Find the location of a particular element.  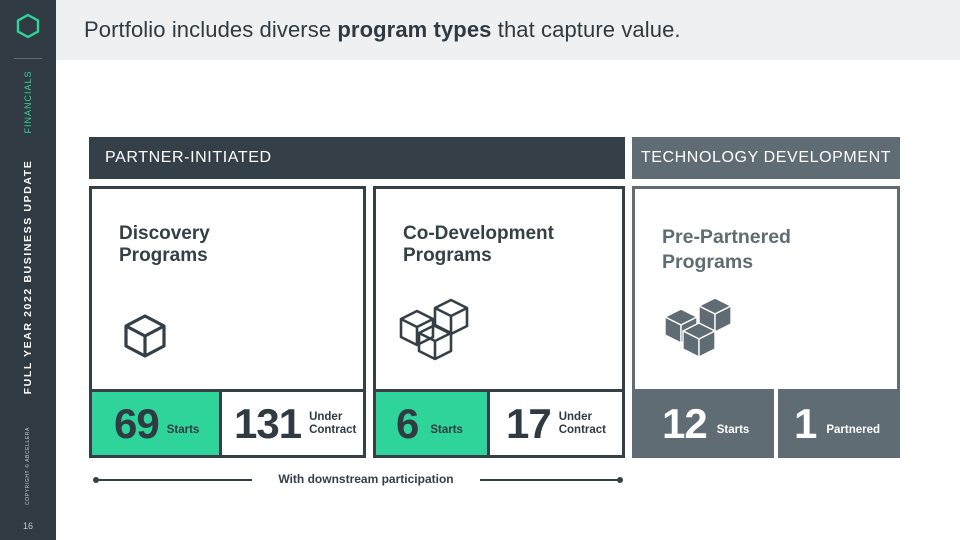

codev-title: Co-Development Programs is located at coordinates (478, 245).